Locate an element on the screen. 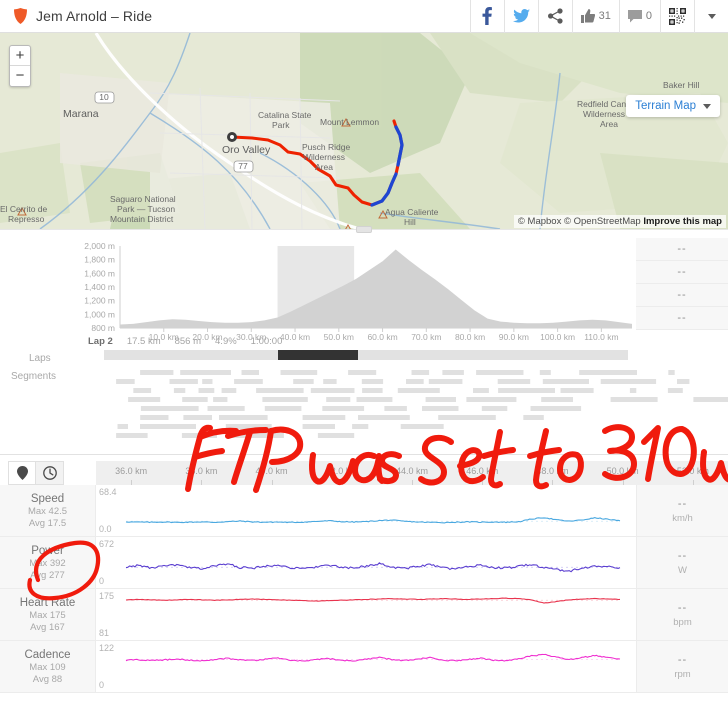 This screenshot has height=705, width=728. kudos-button: 31 is located at coordinates (595, 16).